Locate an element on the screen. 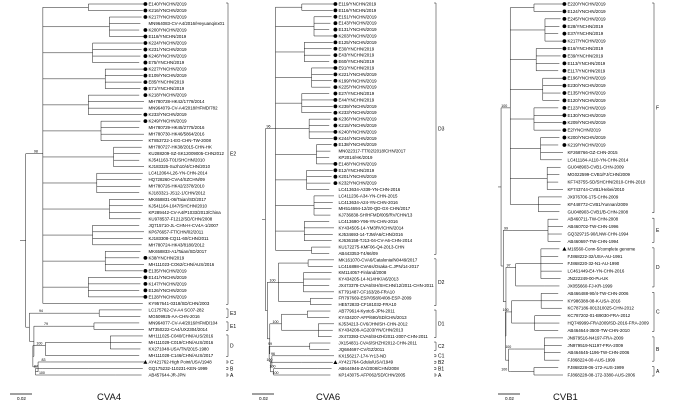  leaf-label: HQ749999-FRA2009/SD-2016-FRA-2009 is located at coordinates (609, 323).